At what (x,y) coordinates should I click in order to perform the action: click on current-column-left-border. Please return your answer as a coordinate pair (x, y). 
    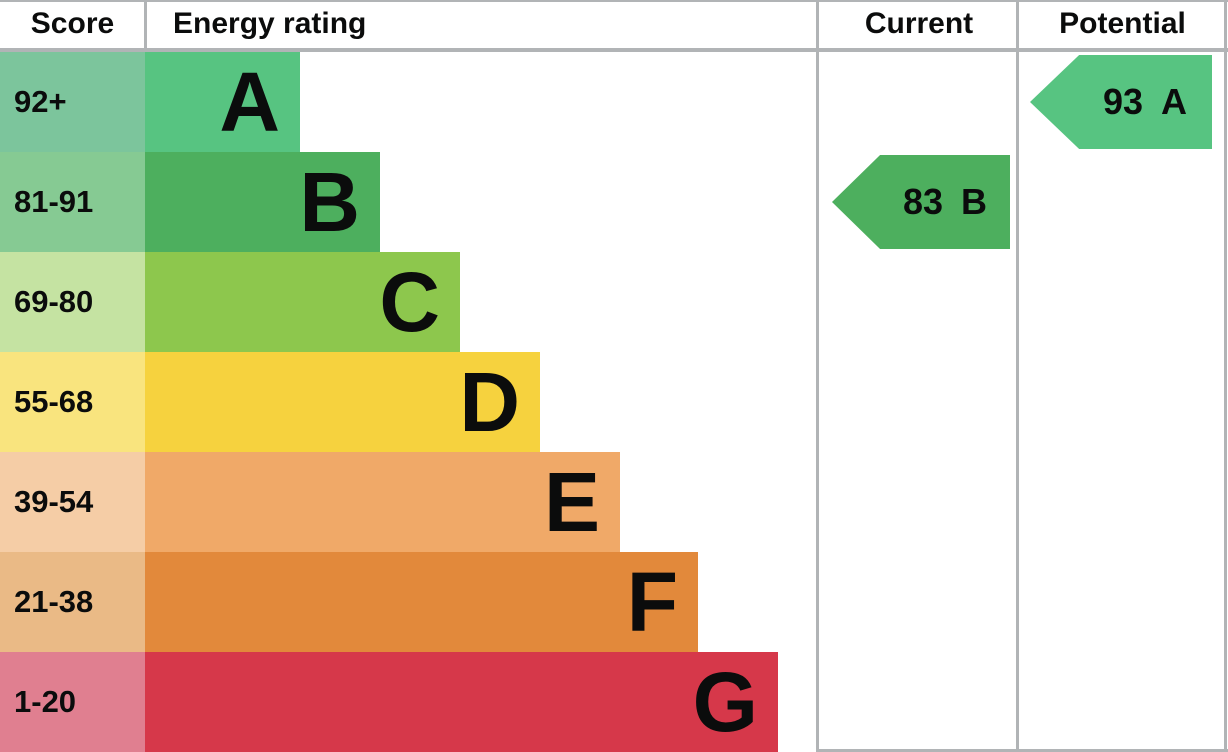
    Looking at the image, I should click on (817, 376).